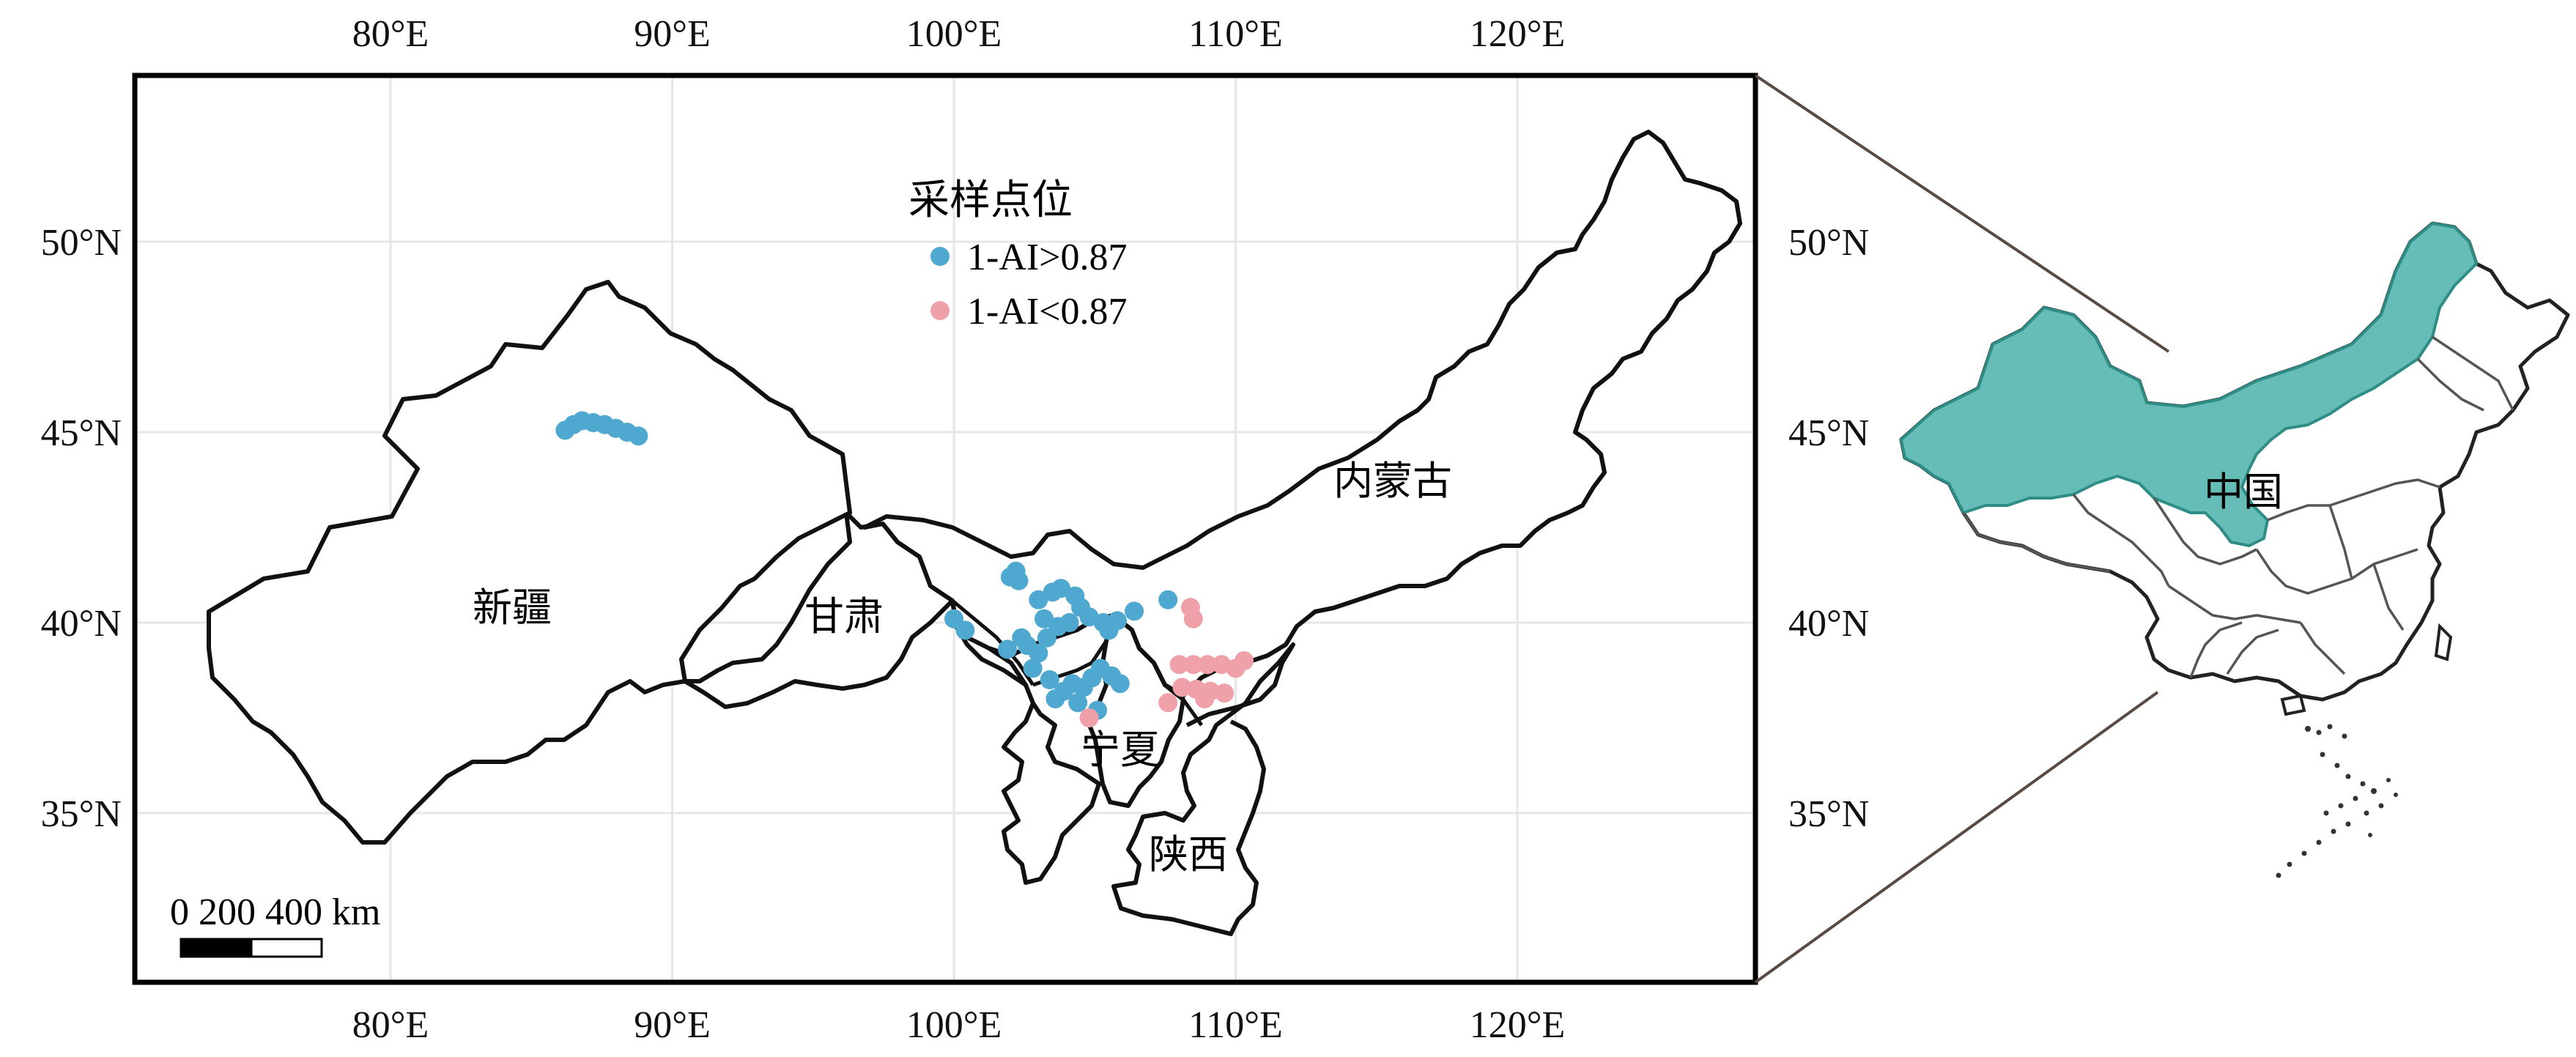  What do you see at coordinates (672, 1025) in the screenshot?
I see `tick-label-lon-bottom: 90°E` at bounding box center [672, 1025].